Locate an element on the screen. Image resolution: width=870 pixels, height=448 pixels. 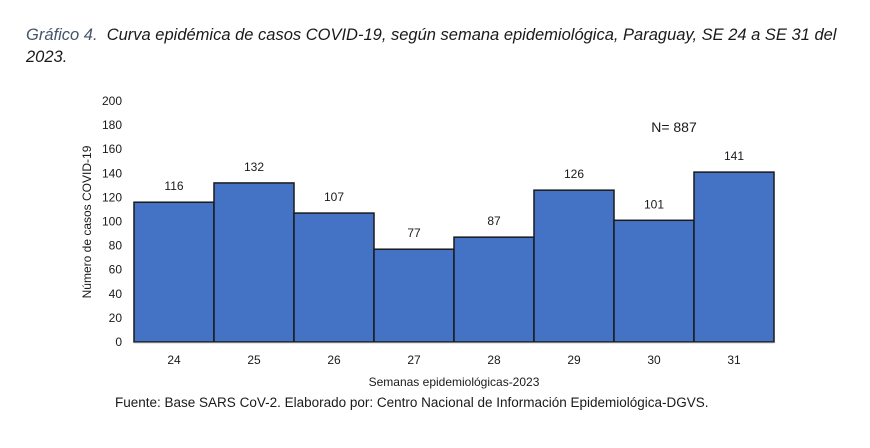
data-label: 101 is located at coordinates (654, 204).